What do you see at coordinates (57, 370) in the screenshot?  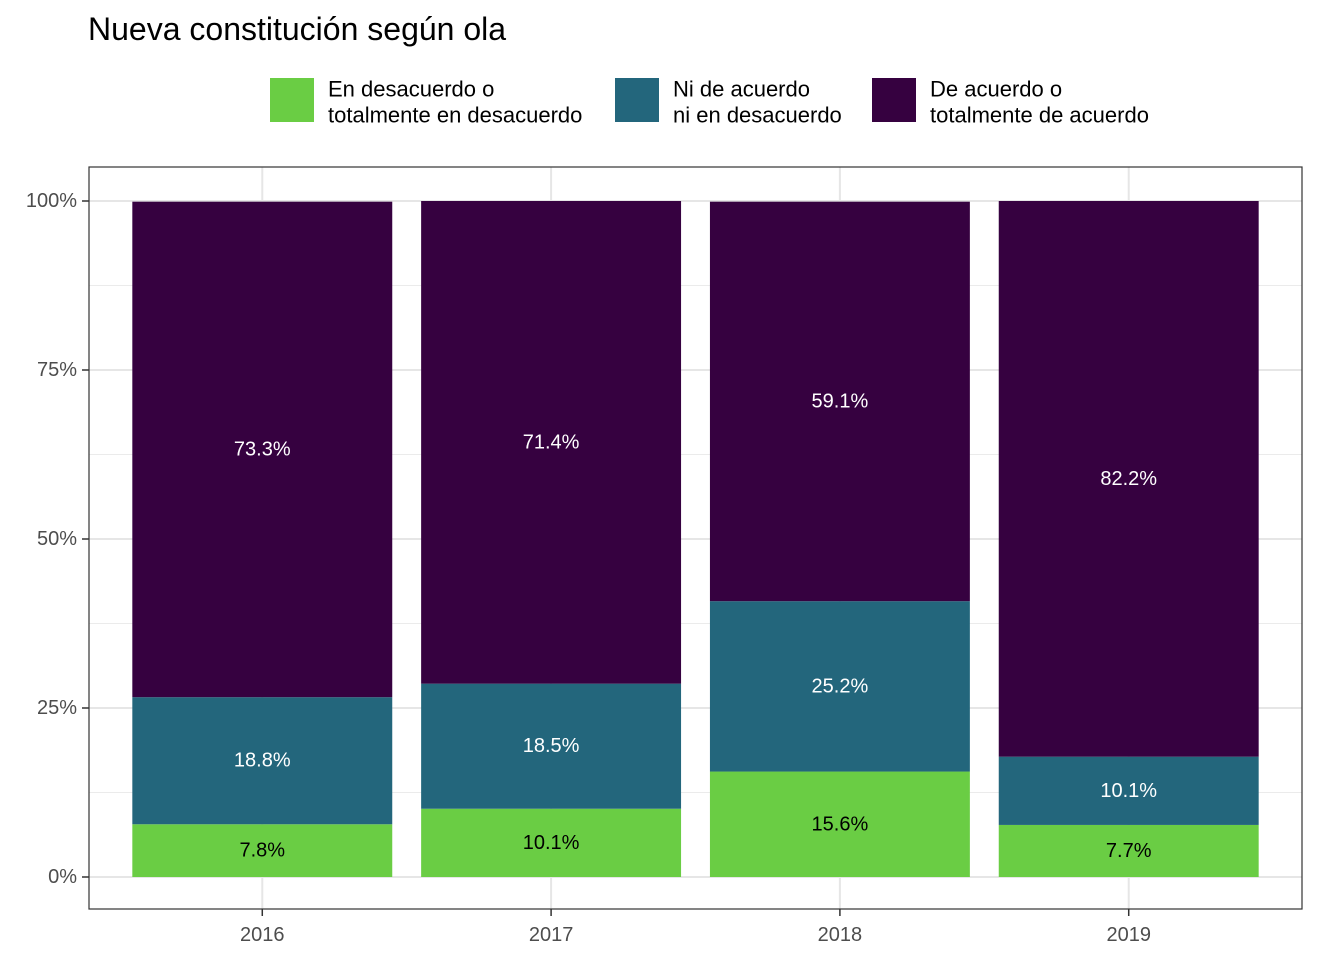 I see `y-tick-label: 75%` at bounding box center [57, 370].